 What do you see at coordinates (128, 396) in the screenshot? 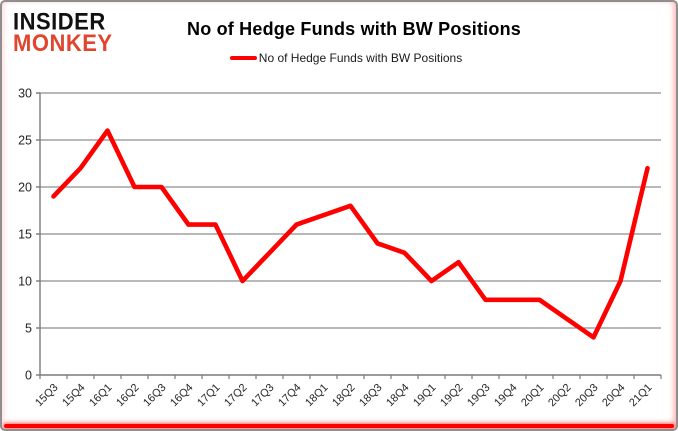
I see `x-label-16Q2: 16Q2` at bounding box center [128, 396].